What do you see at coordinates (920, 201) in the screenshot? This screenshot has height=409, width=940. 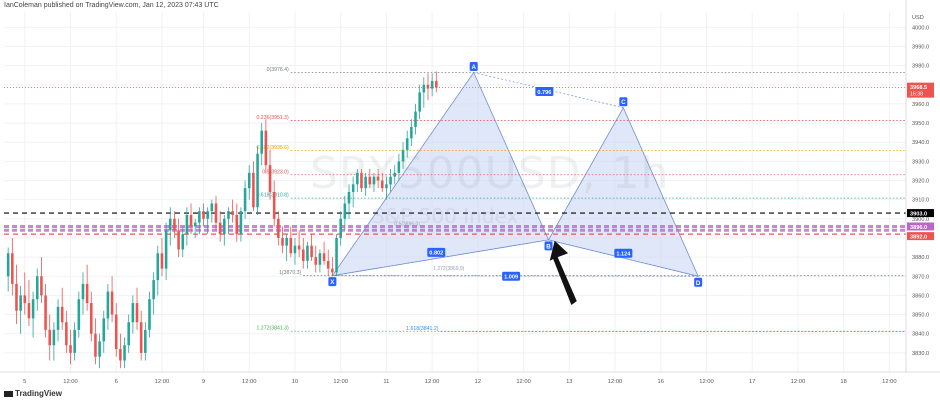 I see `price-axis-tick: 3910.0` at bounding box center [920, 201].